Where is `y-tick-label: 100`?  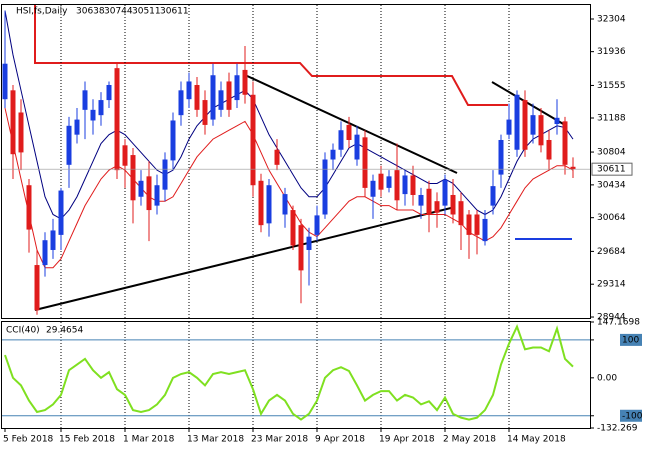 y-tick-label: 100 is located at coordinates (630, 340).